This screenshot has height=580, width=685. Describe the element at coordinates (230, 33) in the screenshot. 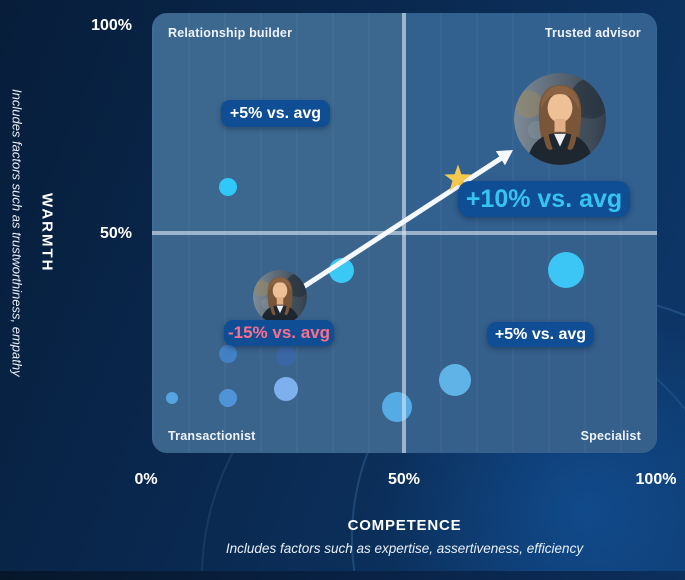

I see `quadrant-label-relationship-builder: Relationship builder` at that location.